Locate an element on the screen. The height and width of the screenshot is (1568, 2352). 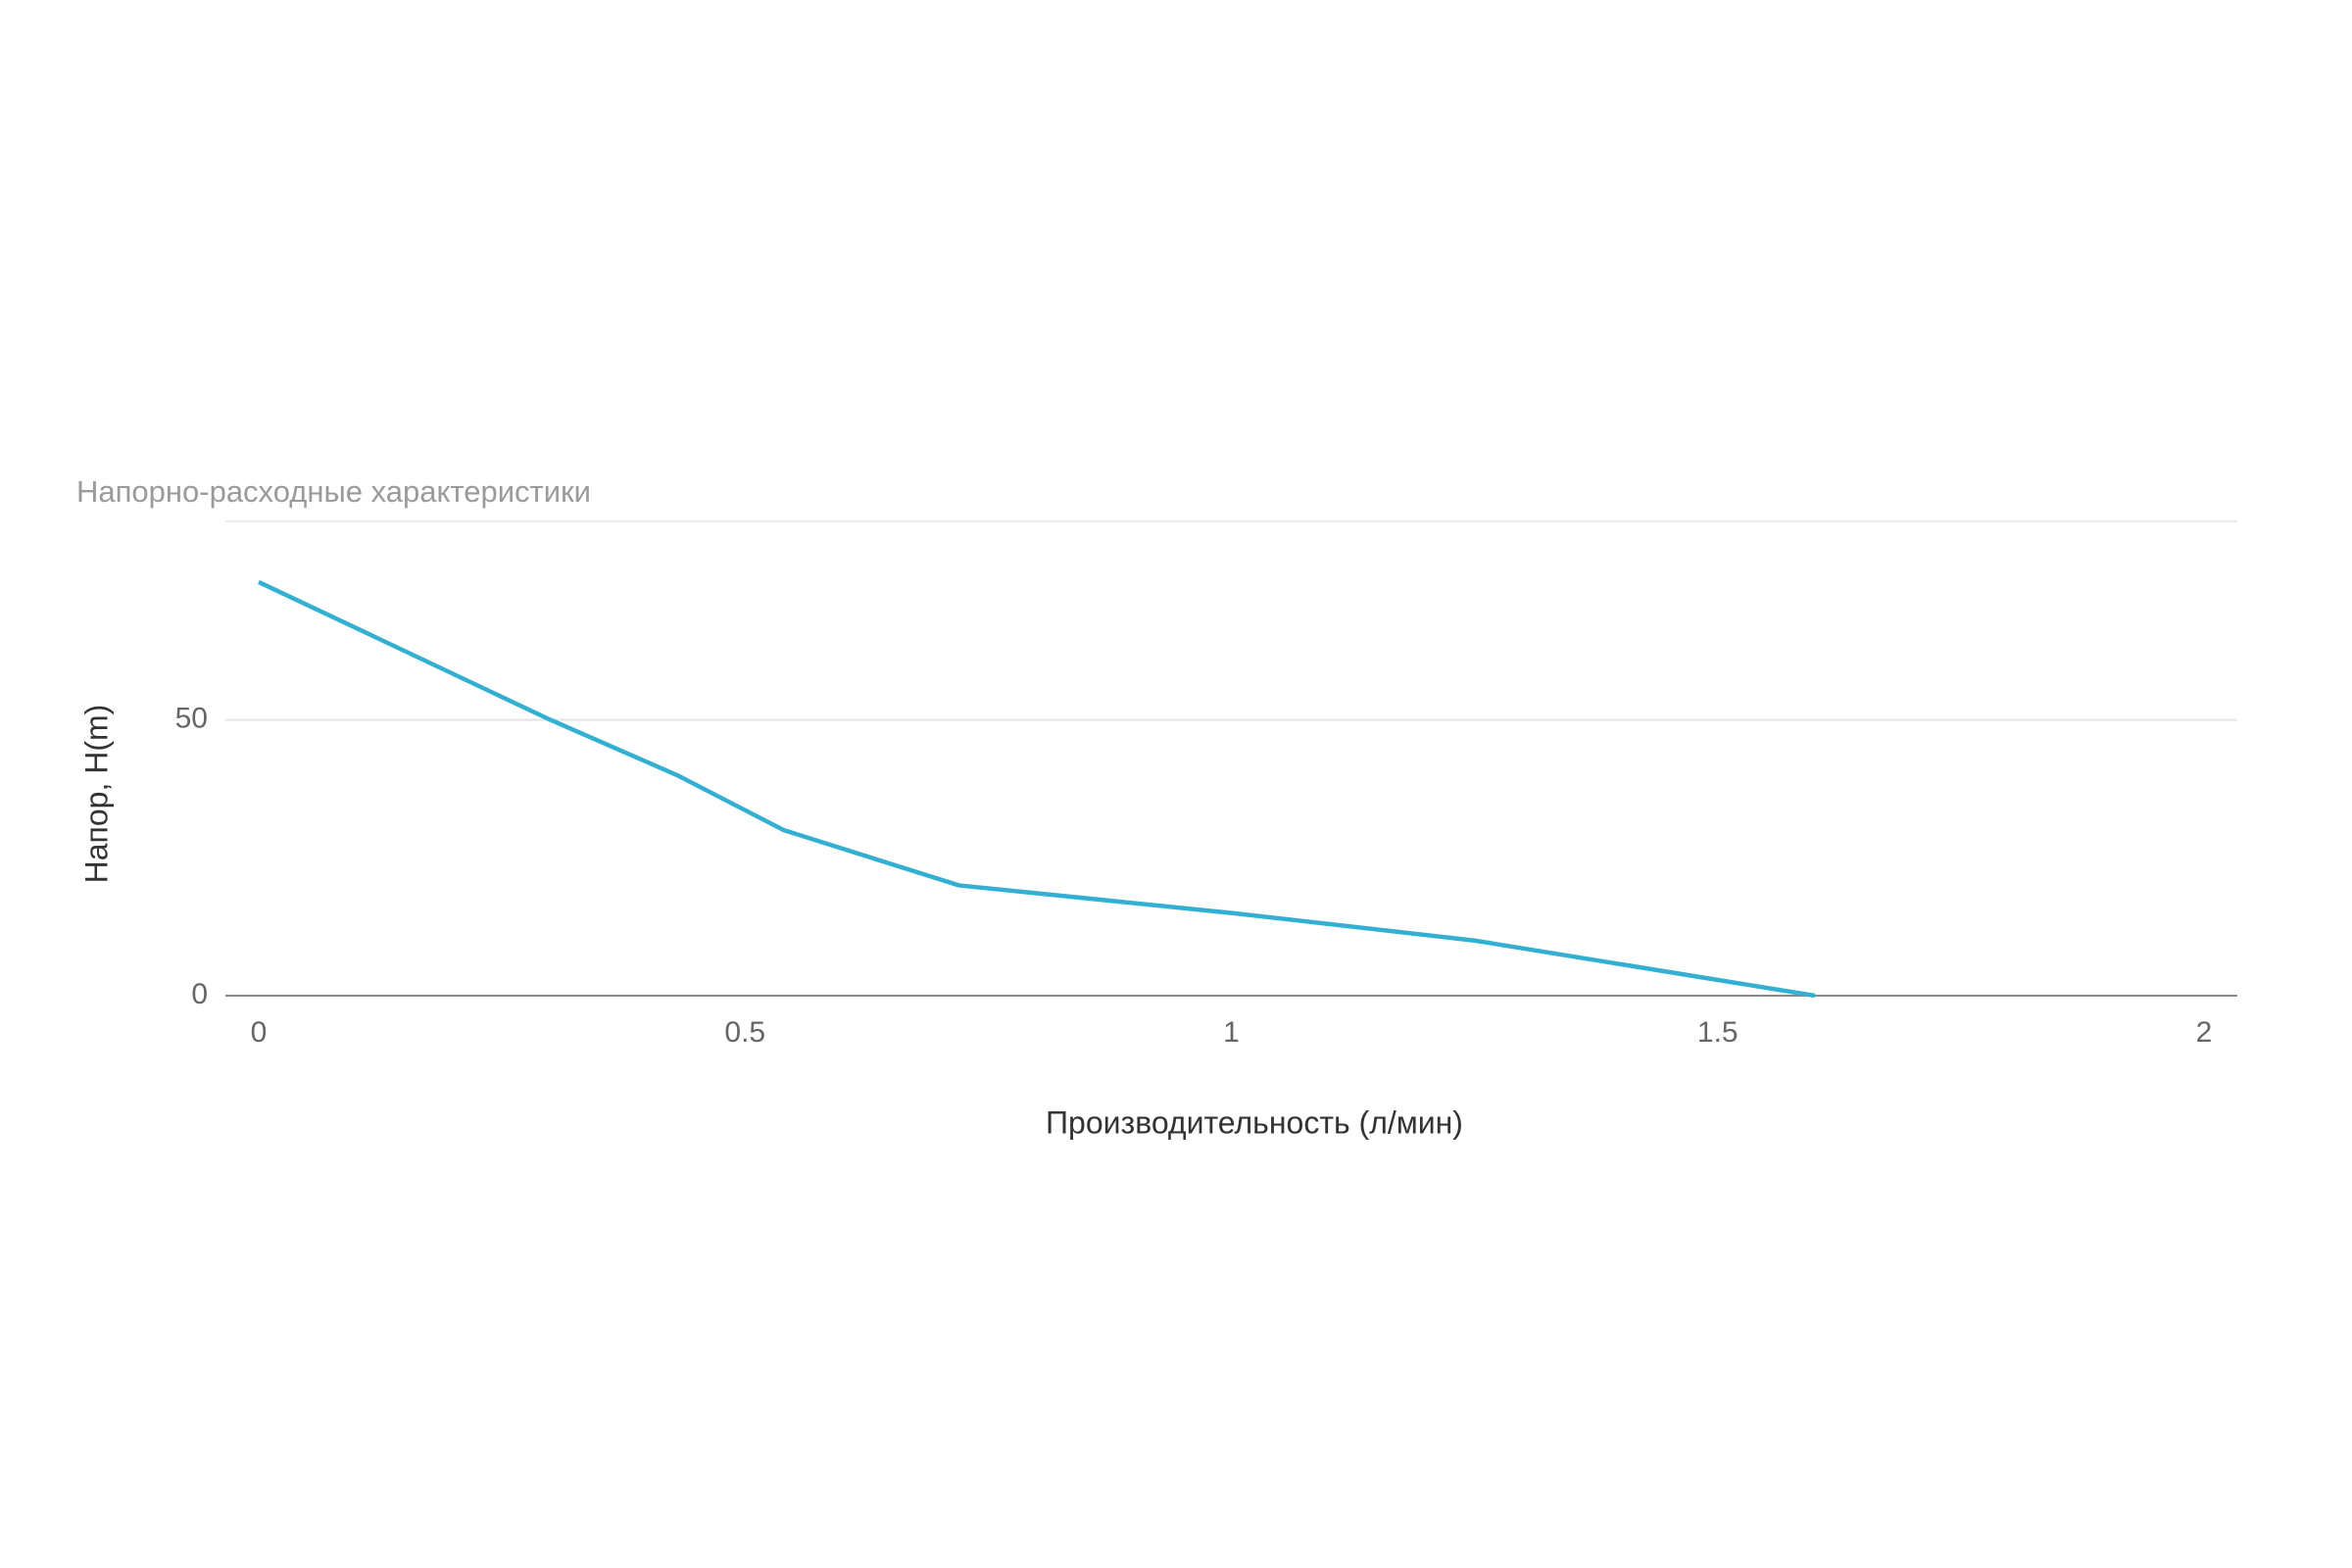
x-tick-label: 1.5 is located at coordinates (1718, 1032).